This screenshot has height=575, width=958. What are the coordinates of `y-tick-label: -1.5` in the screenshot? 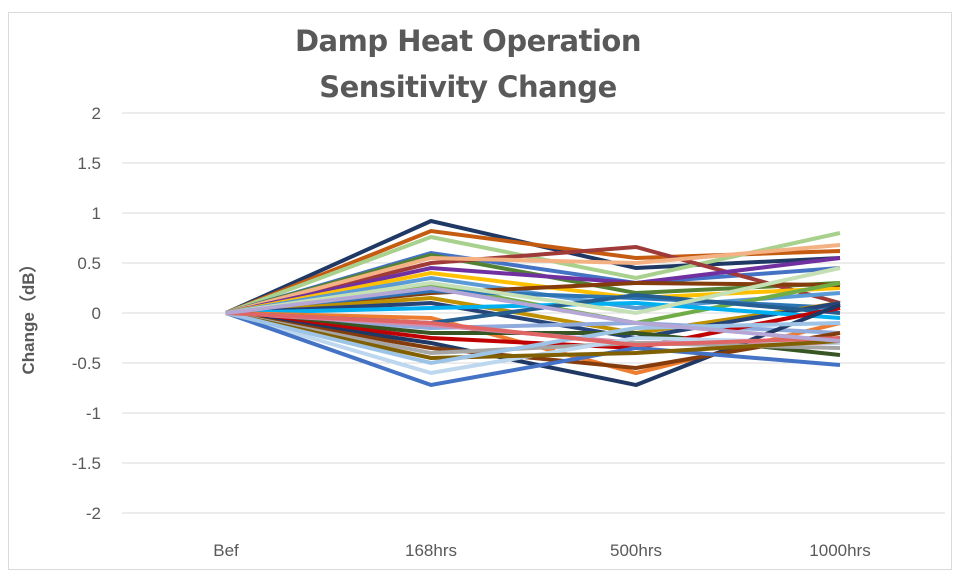 It's located at (86, 463).